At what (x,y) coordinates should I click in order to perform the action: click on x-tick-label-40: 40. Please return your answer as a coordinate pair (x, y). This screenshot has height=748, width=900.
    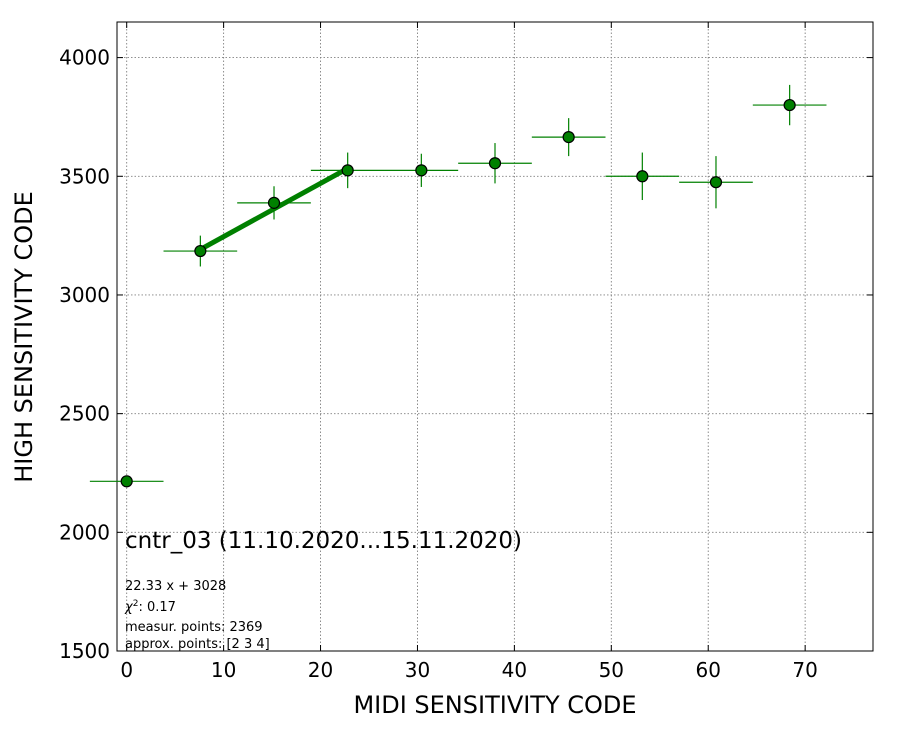
    Looking at the image, I should click on (514, 670).